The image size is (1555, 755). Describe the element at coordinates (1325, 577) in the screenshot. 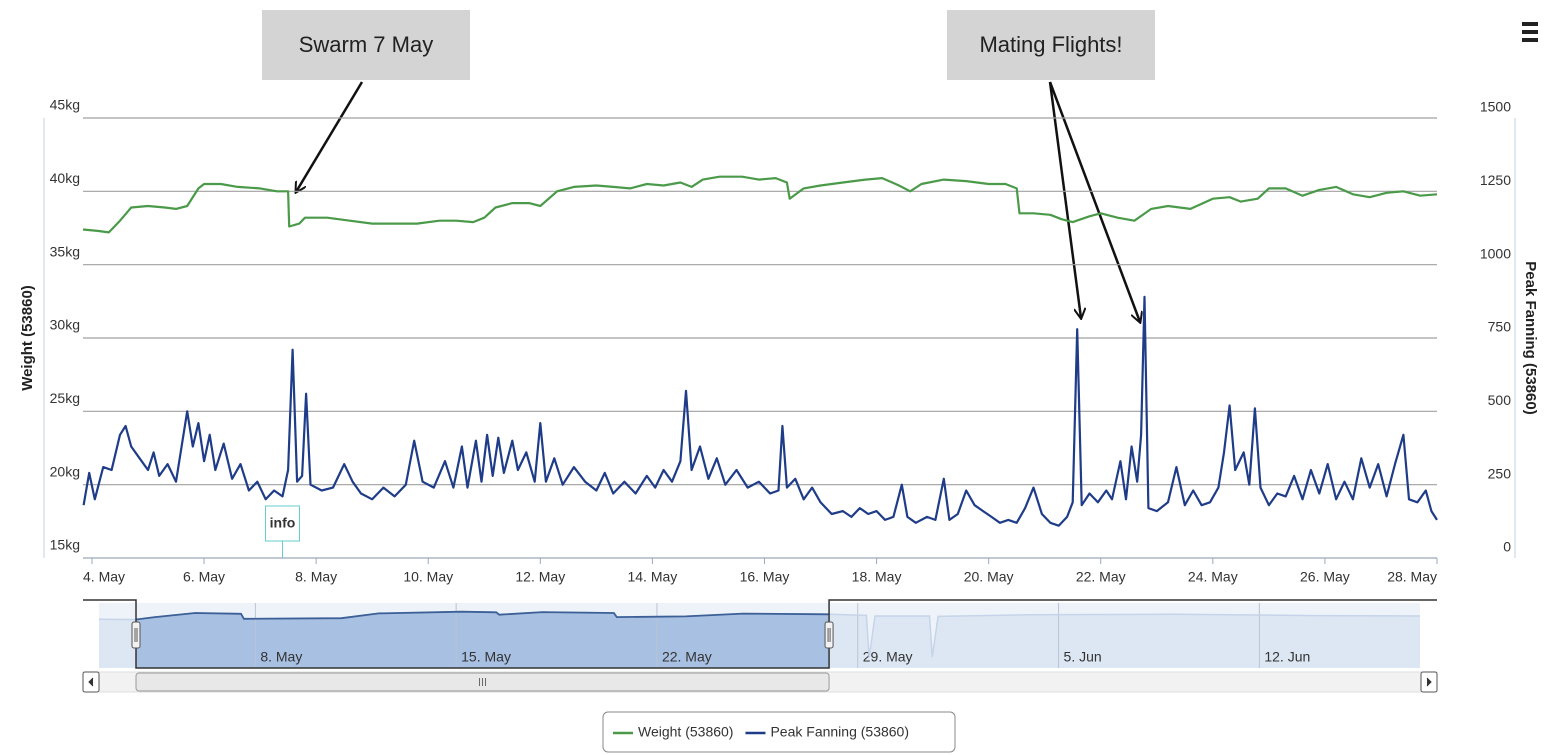

I see `x-tick-label: 26. May` at that location.